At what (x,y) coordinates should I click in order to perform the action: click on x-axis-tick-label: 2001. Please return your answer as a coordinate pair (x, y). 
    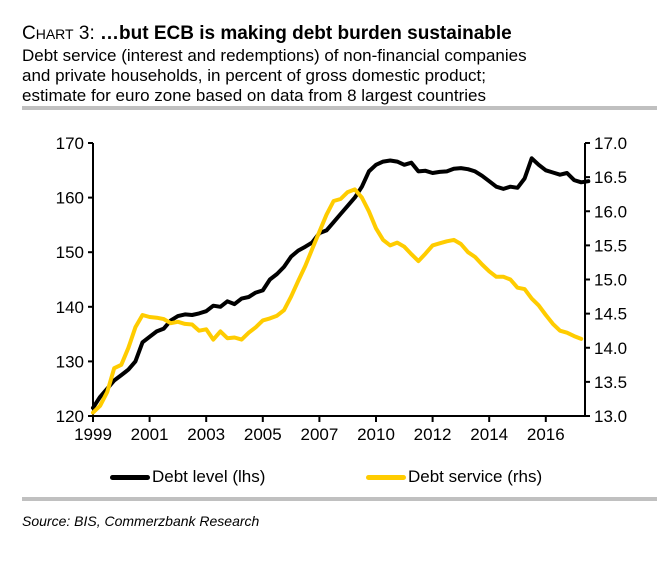
    Looking at the image, I should click on (150, 434).